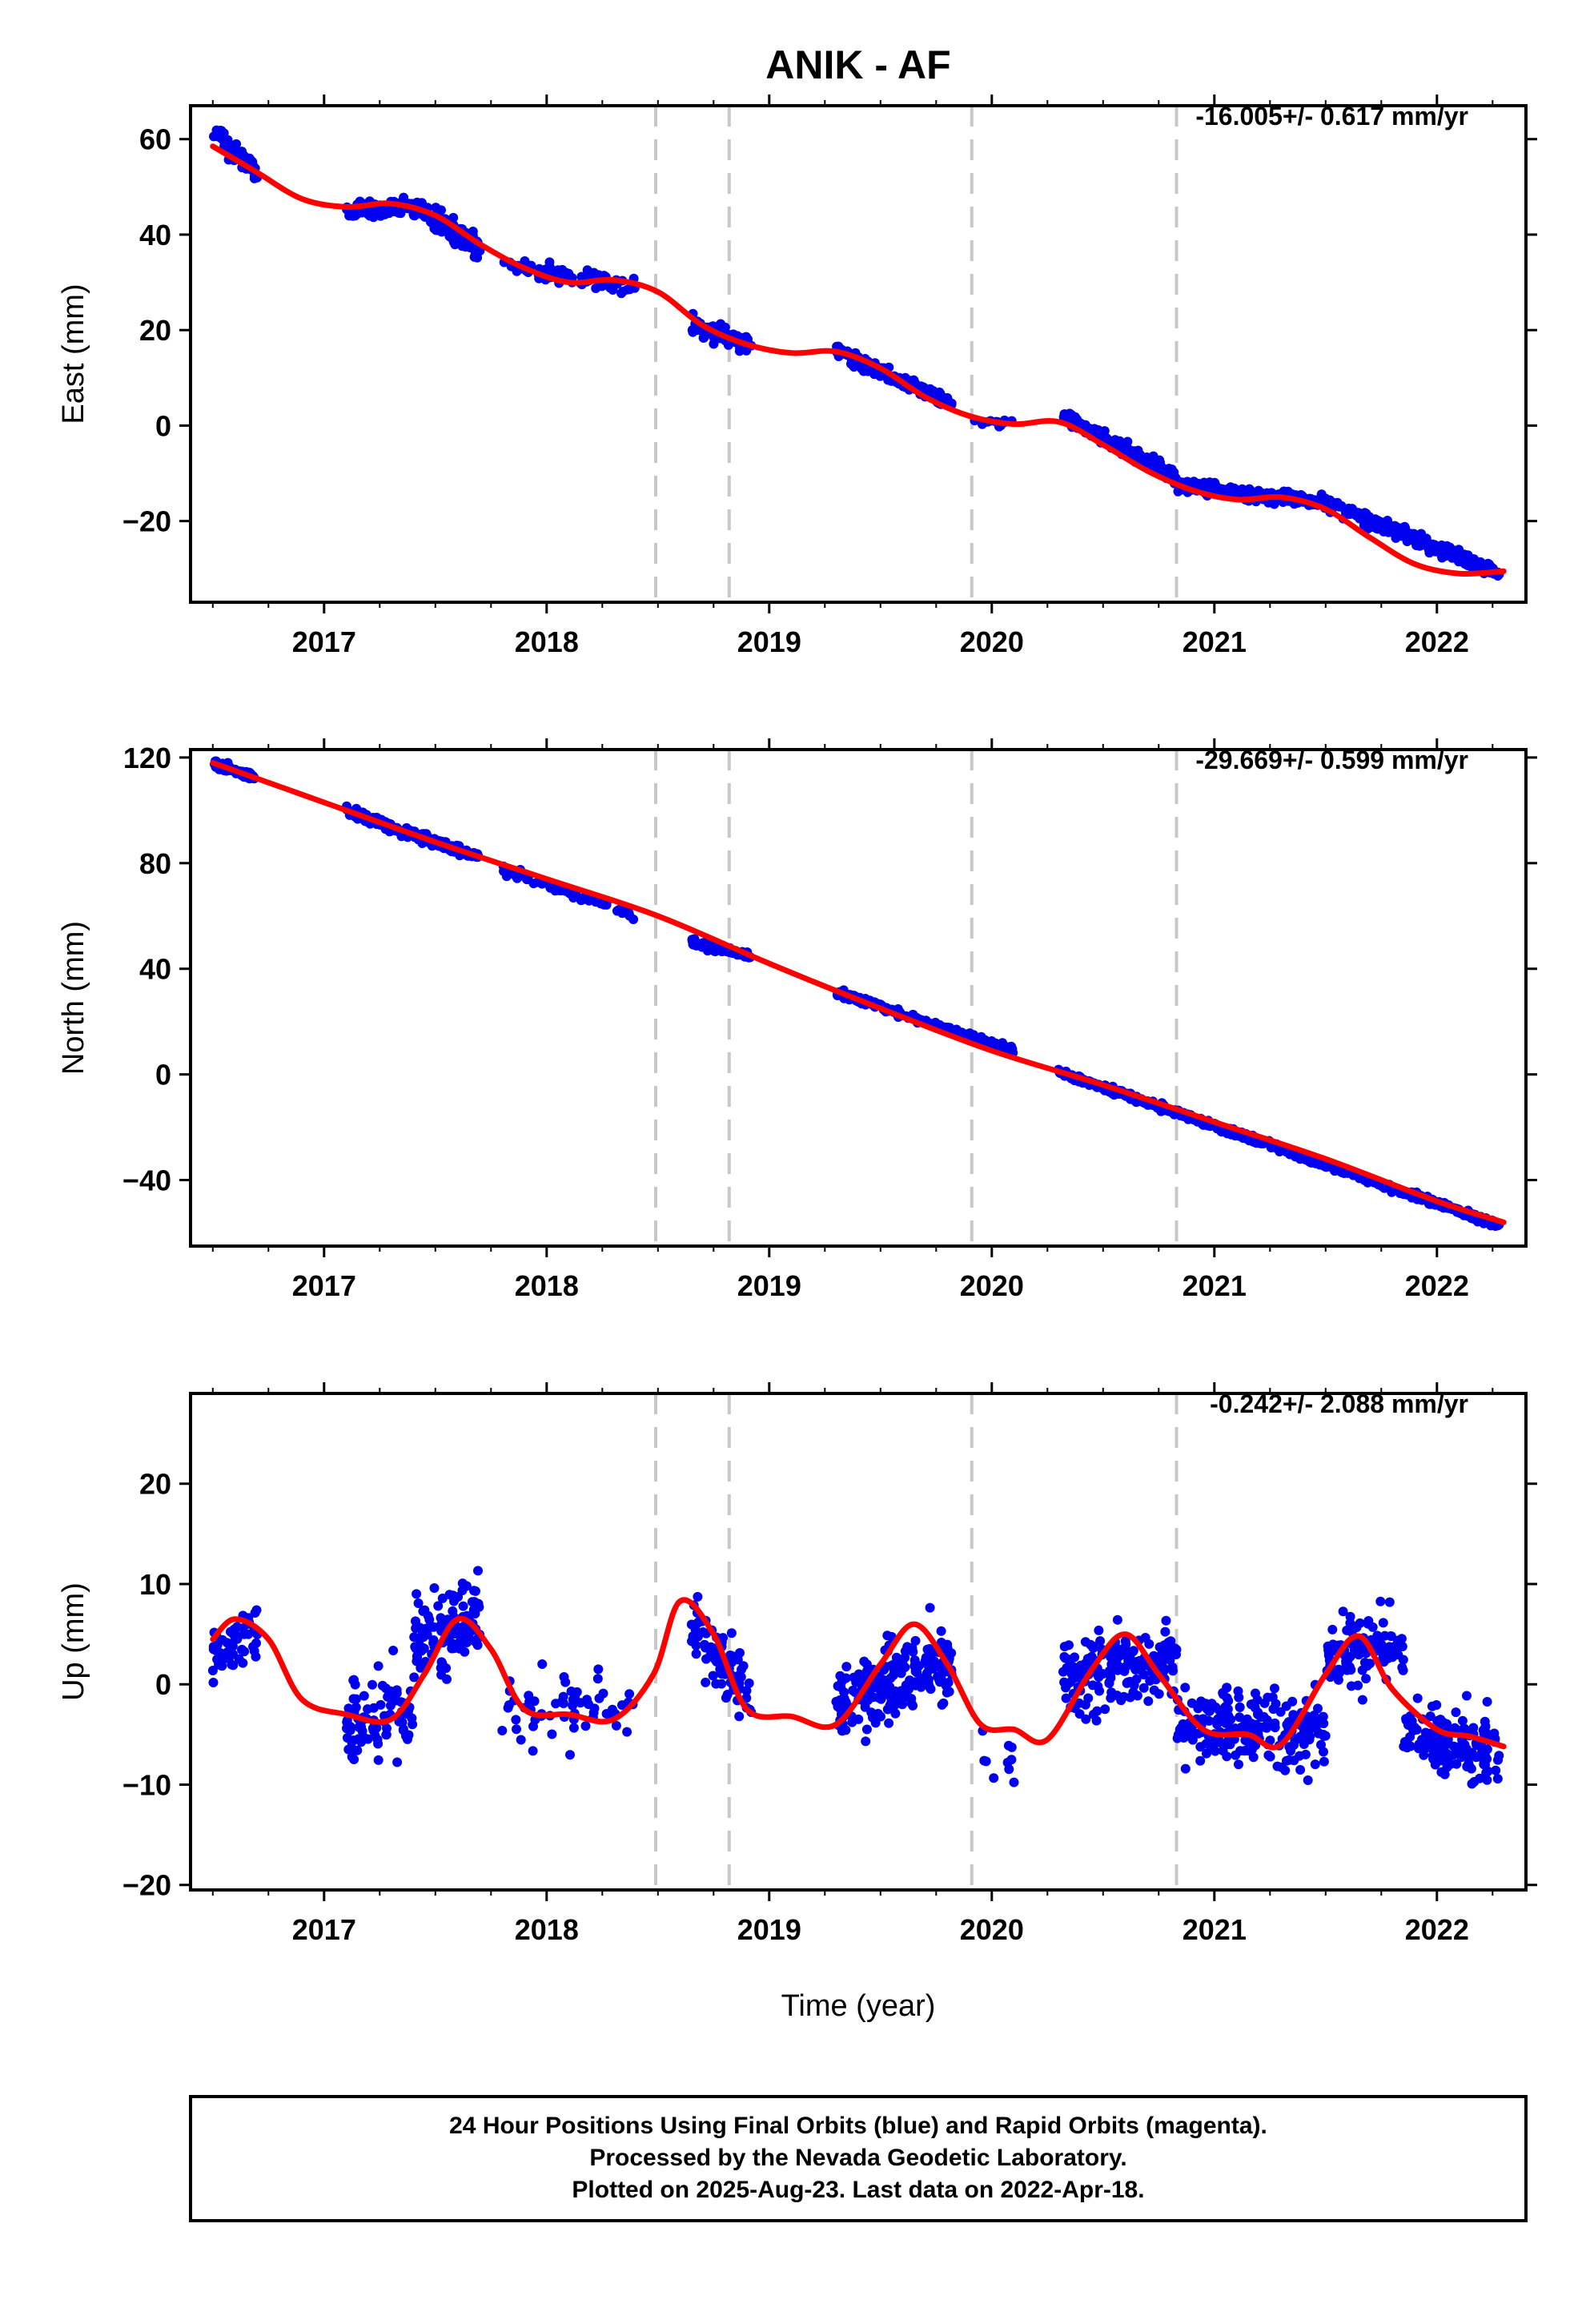  I want to click on x-tick-label: 2017, so click(324, 641).